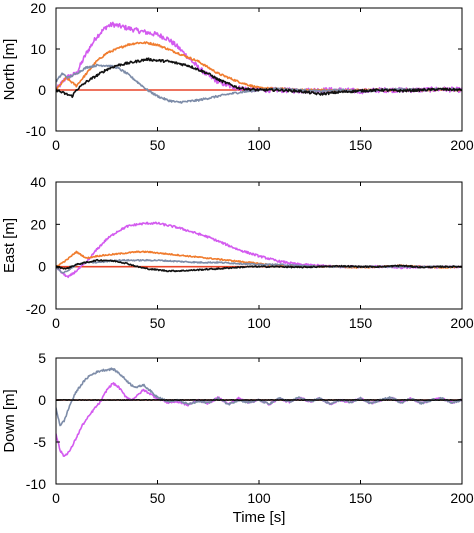  What do you see at coordinates (42, 358) in the screenshot?
I see `y-tick-label: 5` at bounding box center [42, 358].